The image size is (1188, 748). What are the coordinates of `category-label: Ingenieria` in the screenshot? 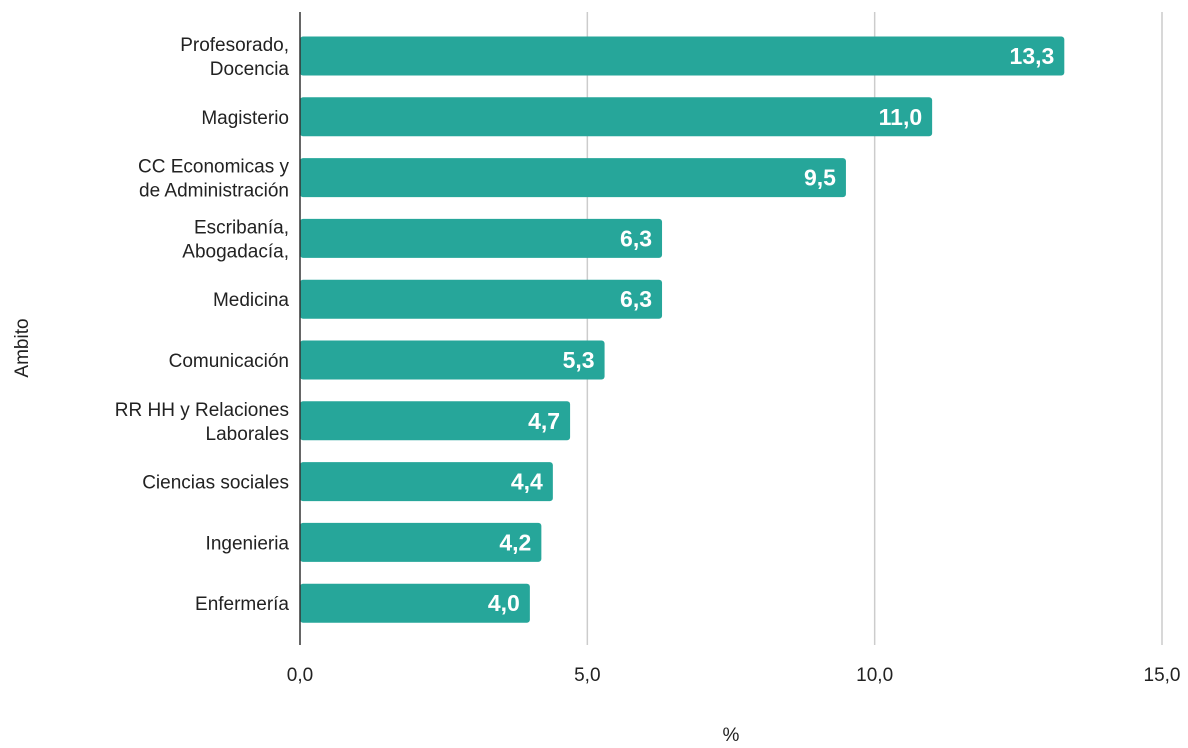 It's located at (248, 543).